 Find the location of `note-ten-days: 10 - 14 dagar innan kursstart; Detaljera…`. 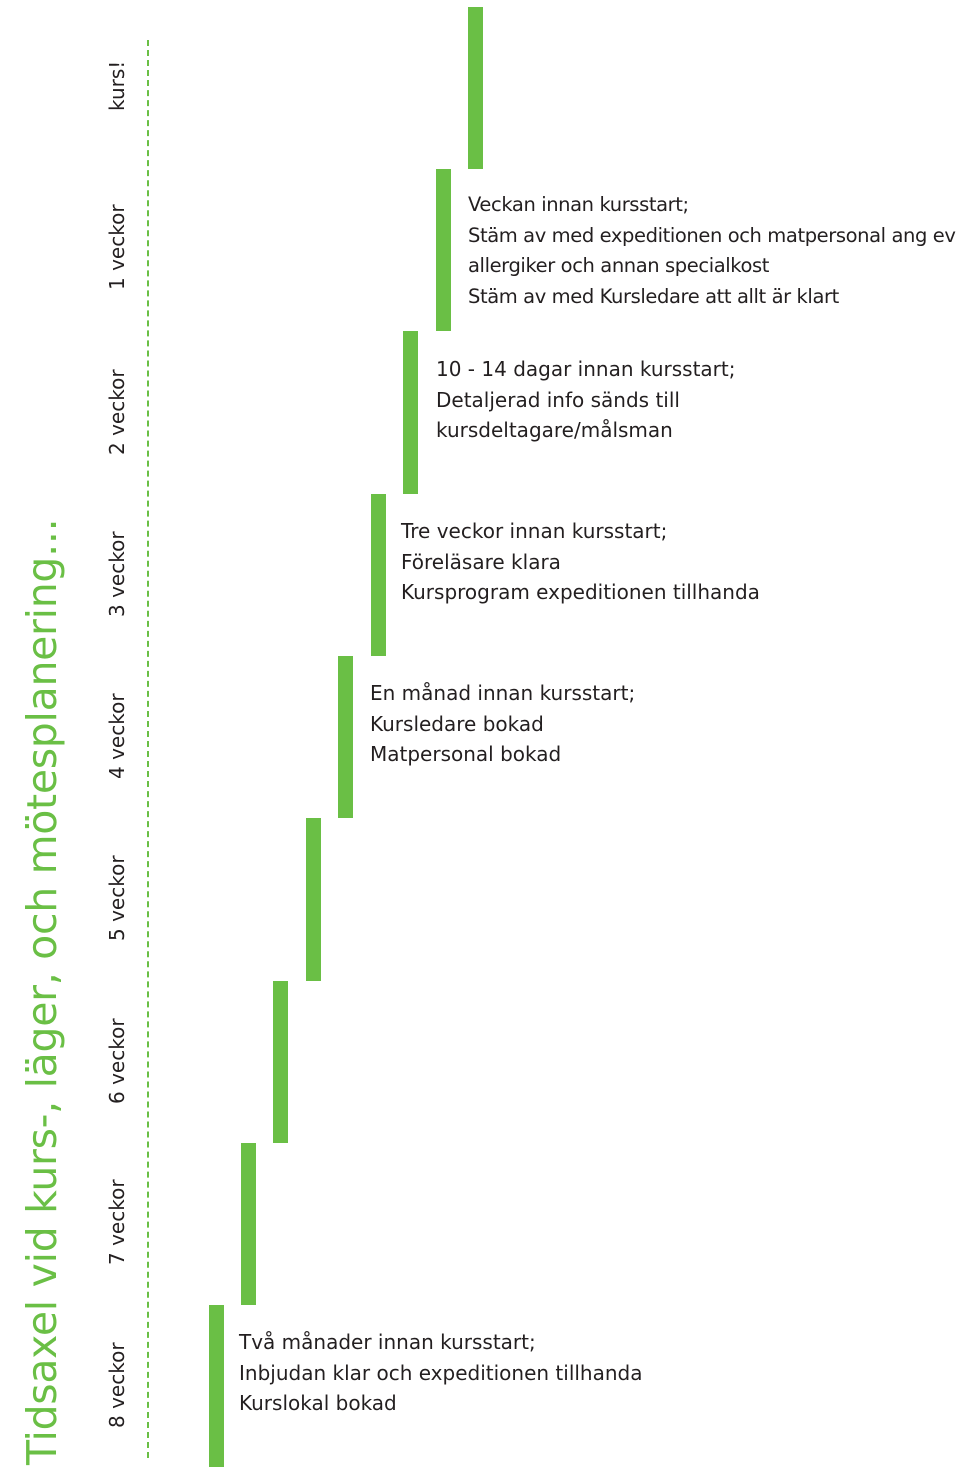

note-ten-days: 10 - 14 dagar innan kursstart; Detaljera… is located at coordinates (585, 400).